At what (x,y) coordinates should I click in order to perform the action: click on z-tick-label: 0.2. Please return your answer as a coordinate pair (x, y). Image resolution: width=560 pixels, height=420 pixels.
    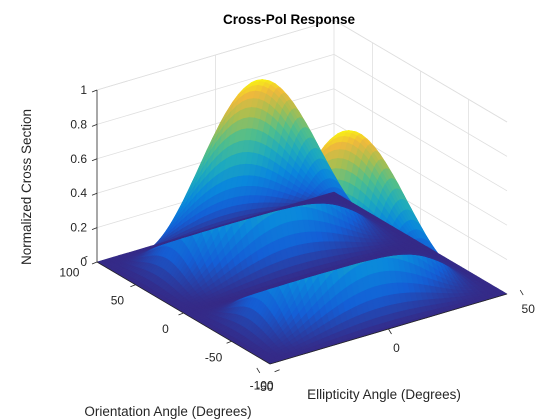
    Looking at the image, I should click on (78, 228).